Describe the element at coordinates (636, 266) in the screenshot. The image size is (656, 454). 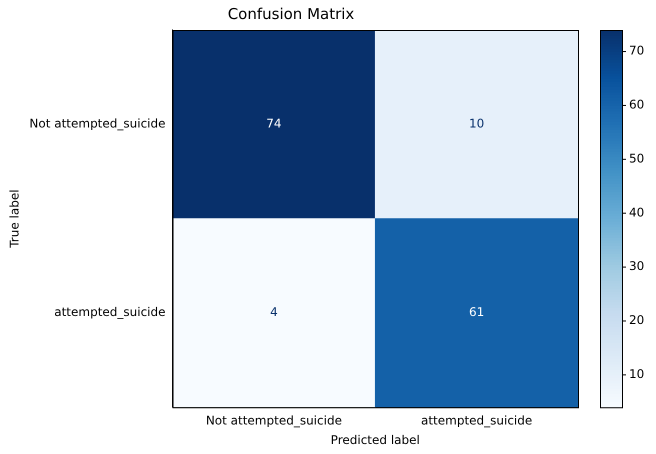
I see `color-bar-label: 30` at that location.